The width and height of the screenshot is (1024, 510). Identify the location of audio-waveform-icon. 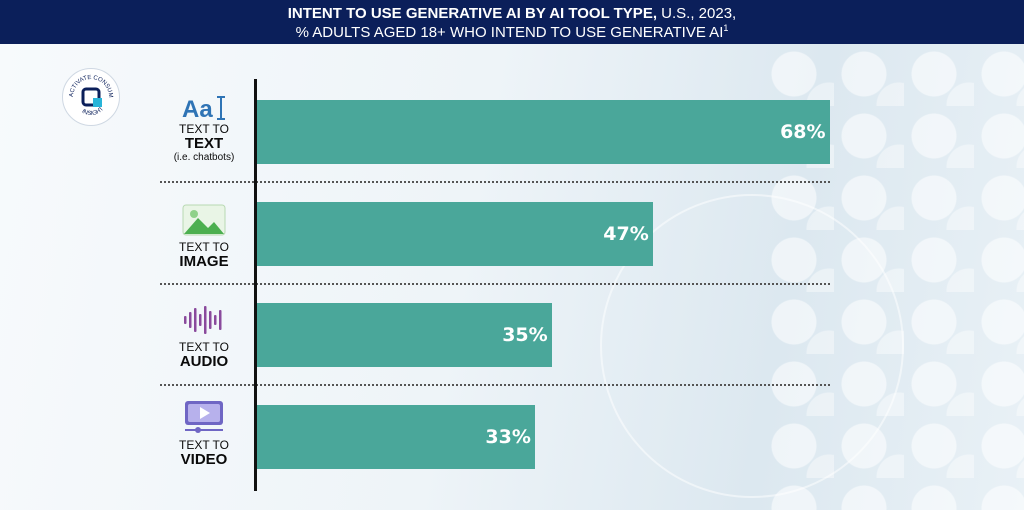
(203, 320).